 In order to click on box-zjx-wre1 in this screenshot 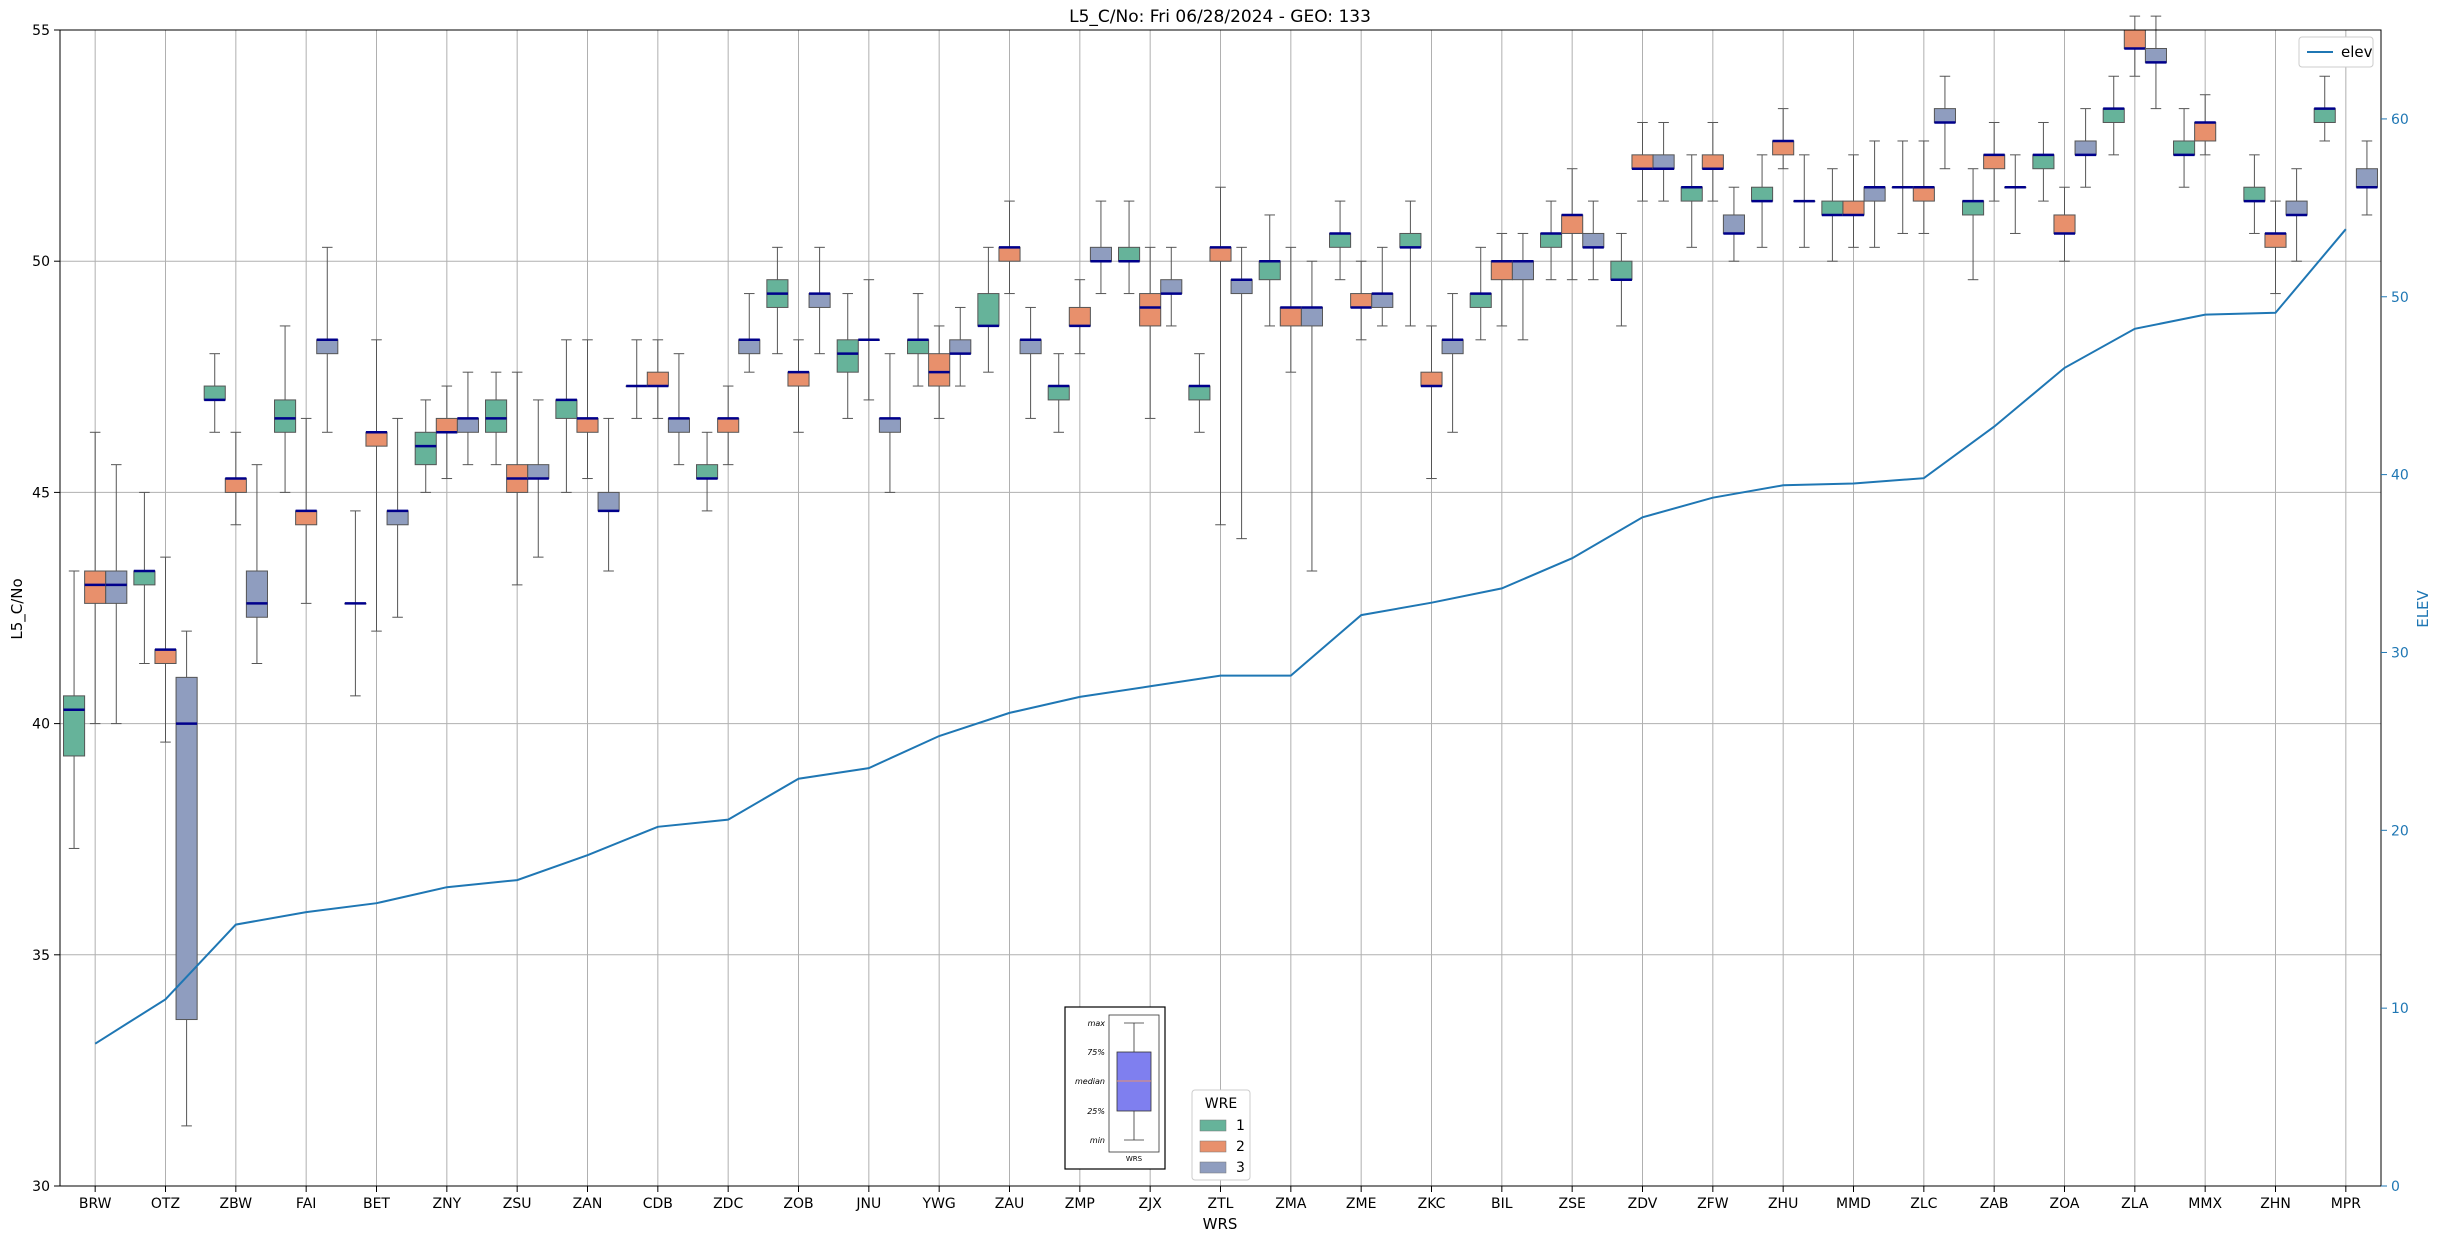, I will do `click(1129, 247)`.